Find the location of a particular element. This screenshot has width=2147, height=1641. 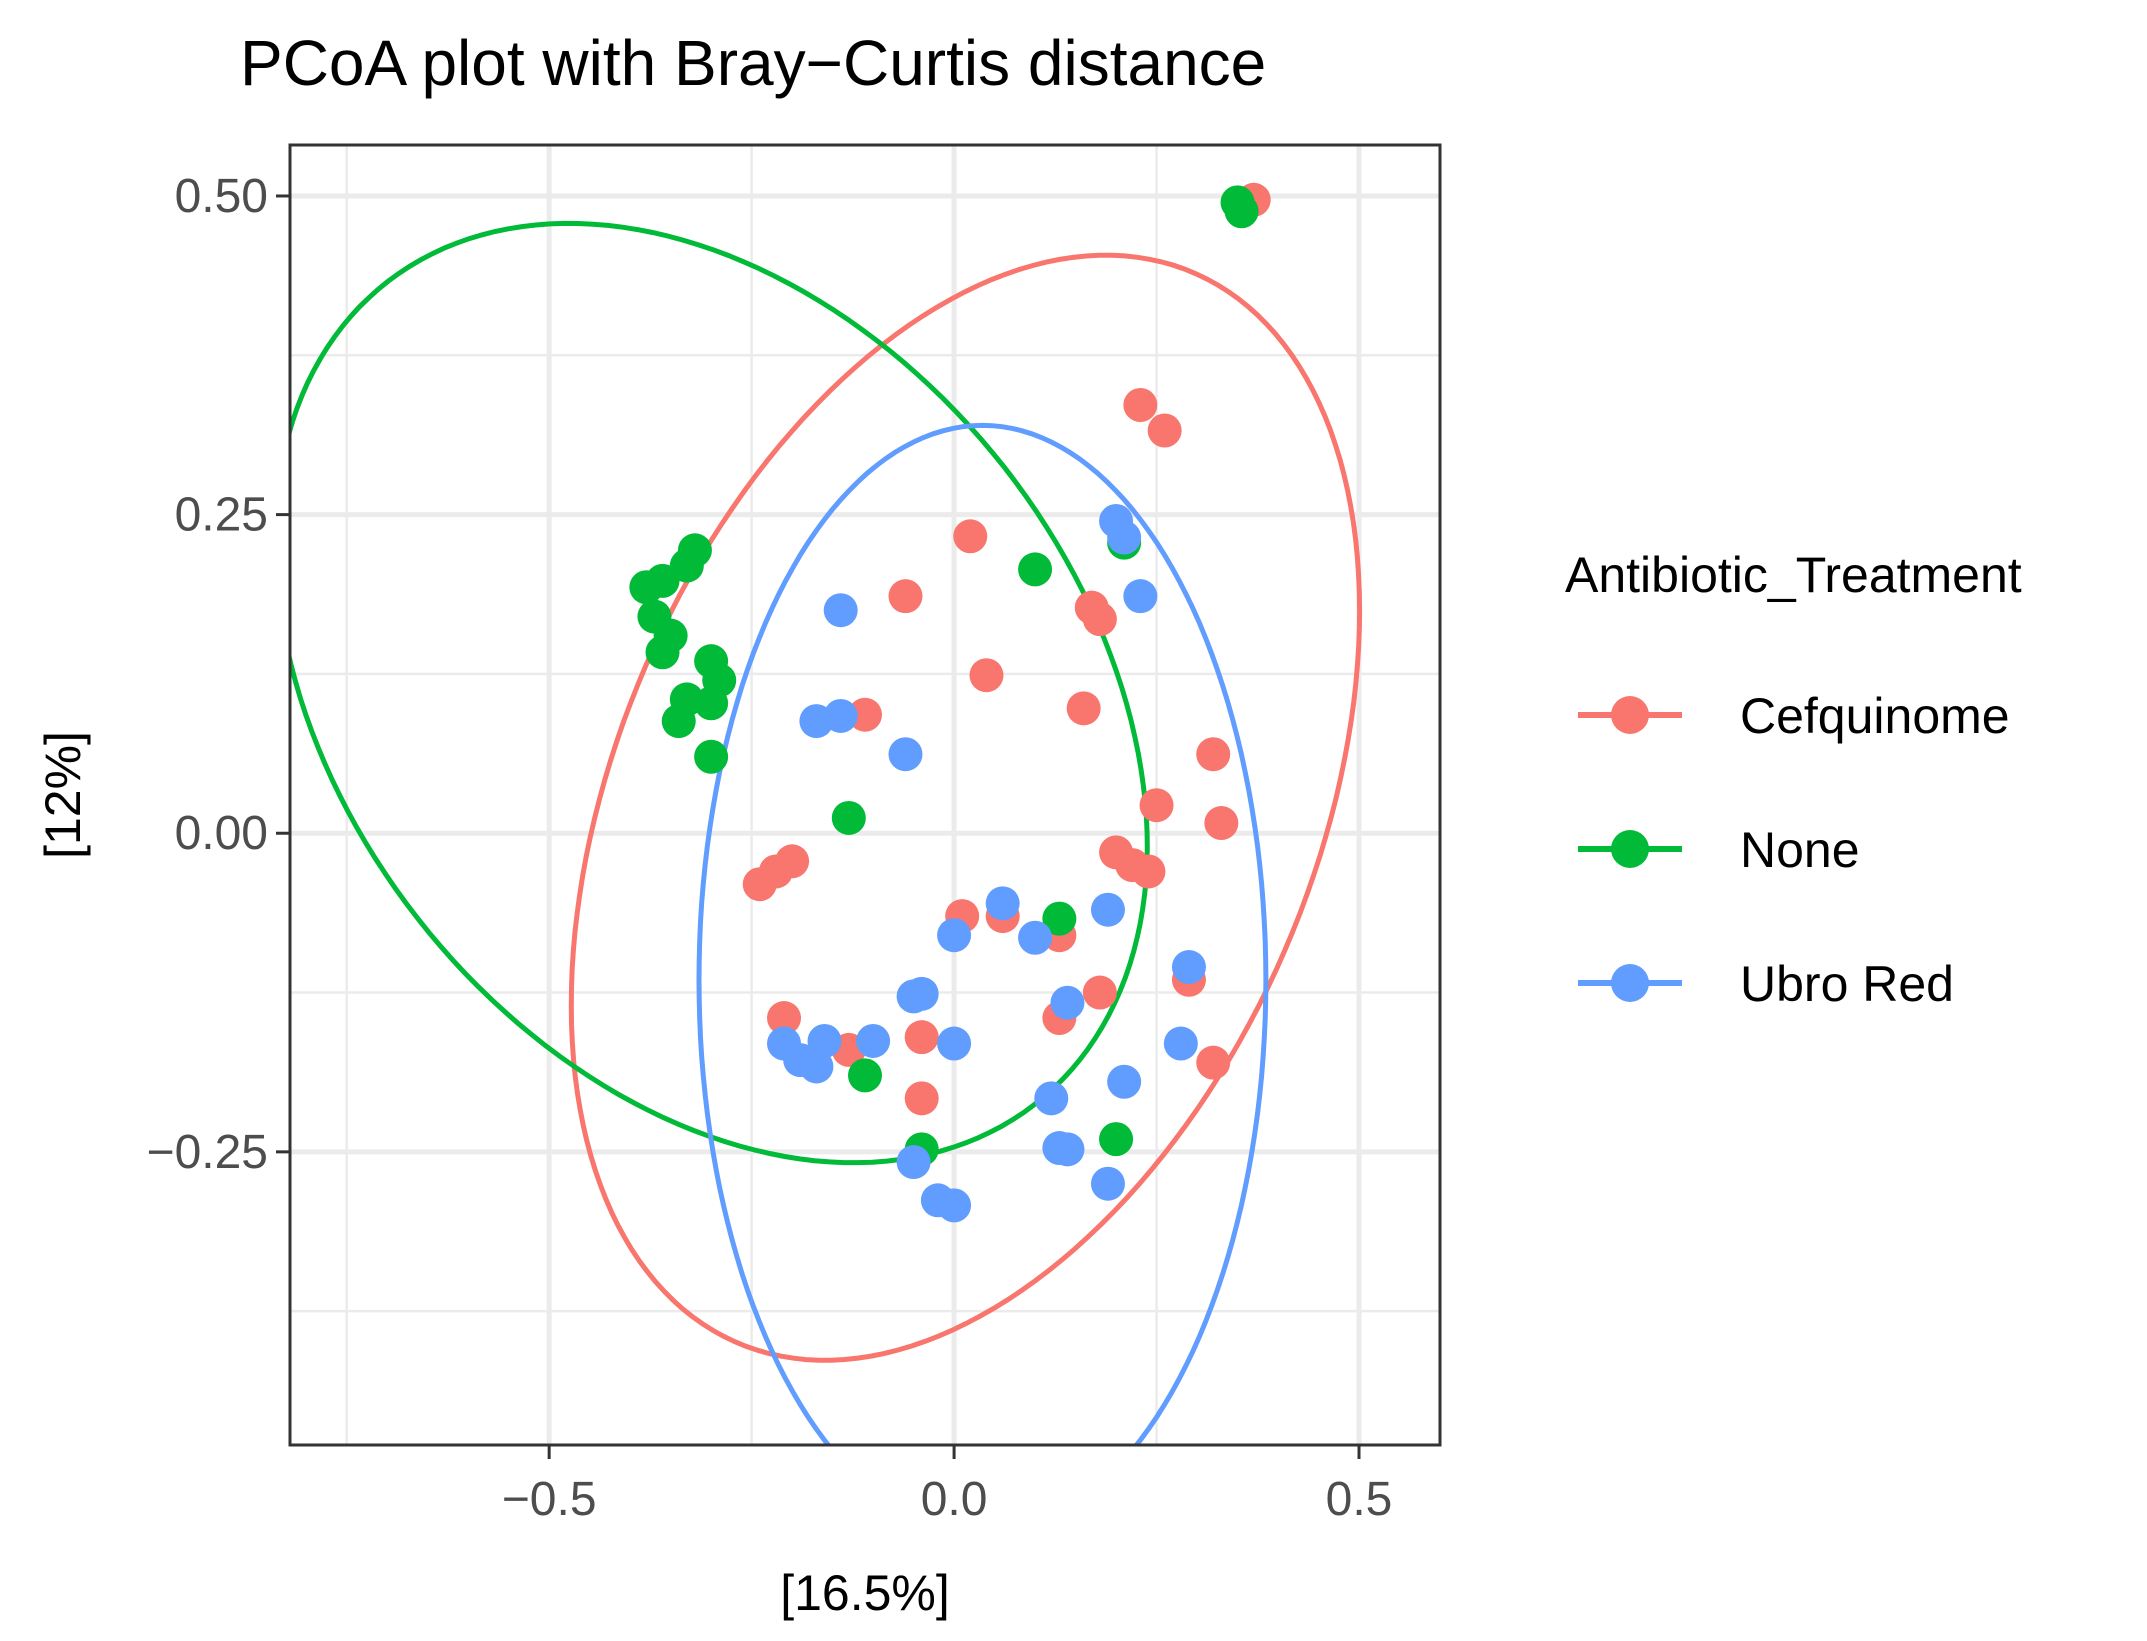

y-tick-label: −0.25 is located at coordinates (207, 1152).